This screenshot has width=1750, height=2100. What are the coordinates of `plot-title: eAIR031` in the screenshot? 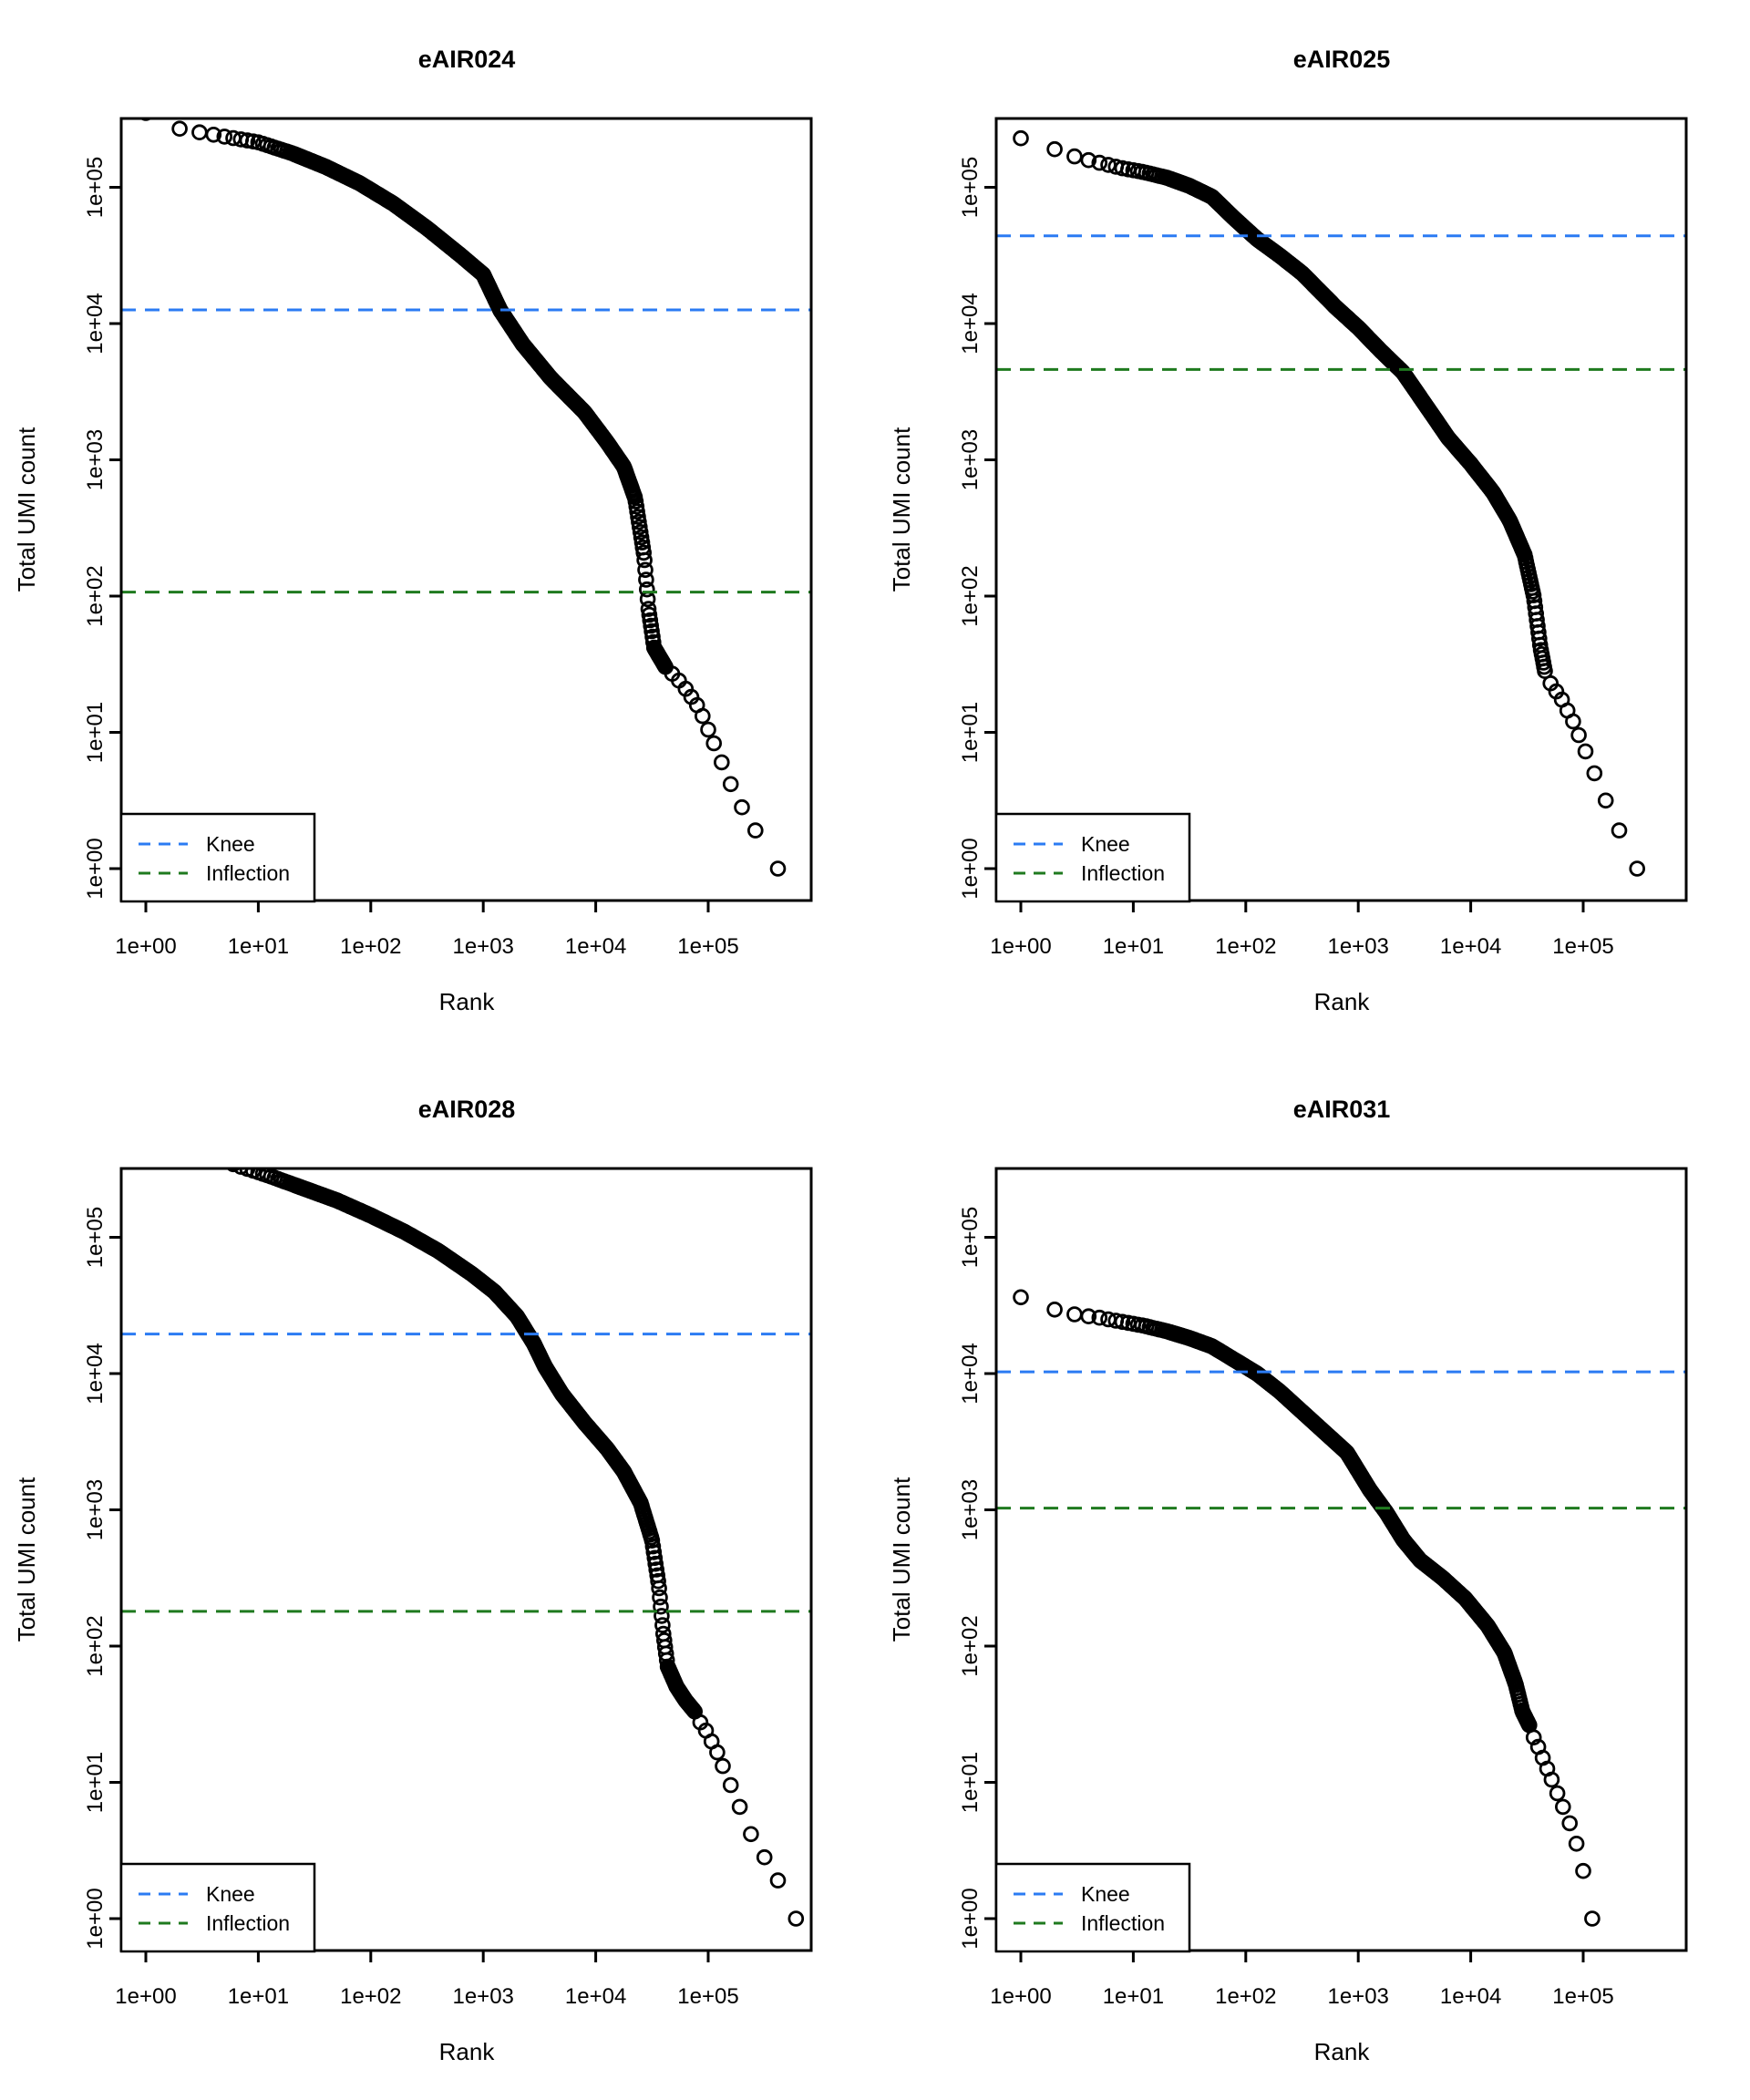 It's located at (1342, 1109).